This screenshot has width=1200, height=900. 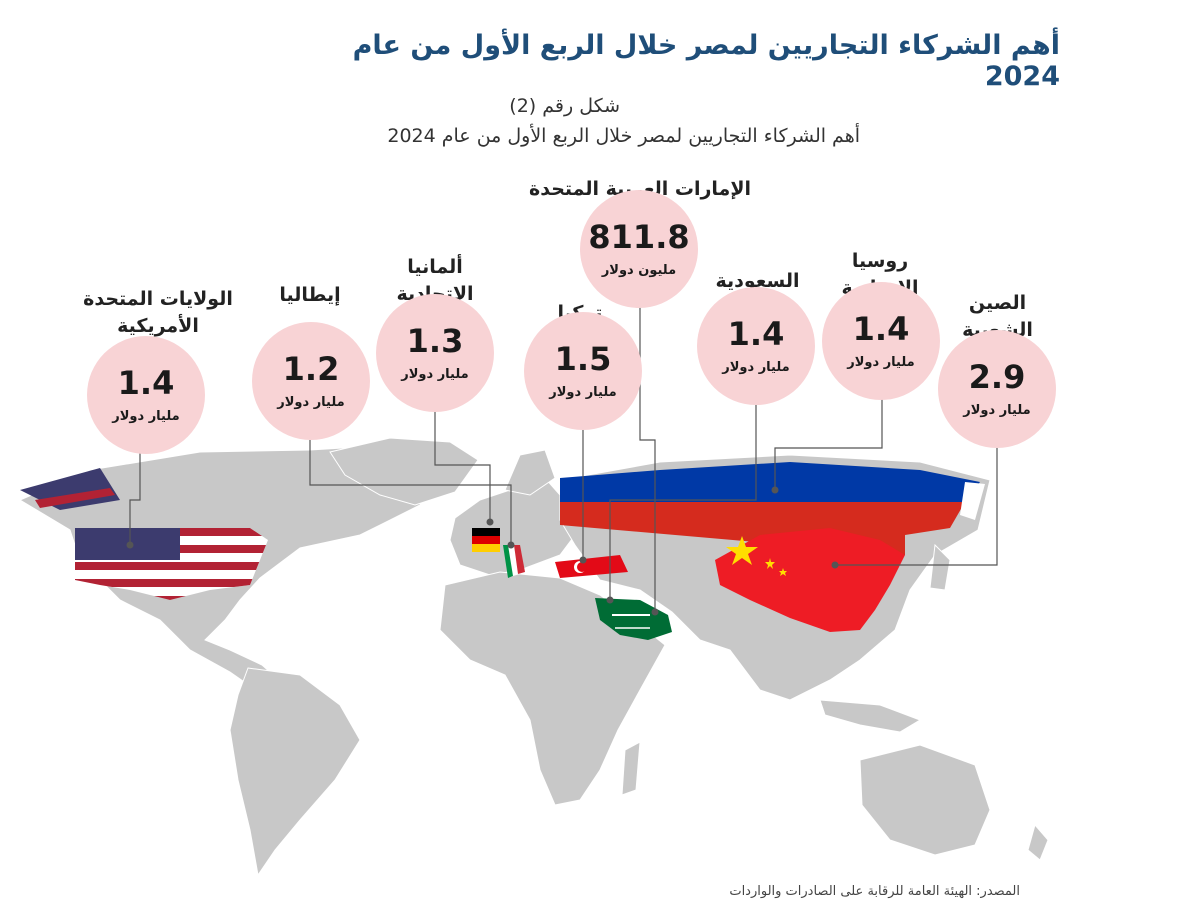 What do you see at coordinates (311, 403) in the screenshot?
I see `partner-unit-italy: مليار دولار` at bounding box center [311, 403].